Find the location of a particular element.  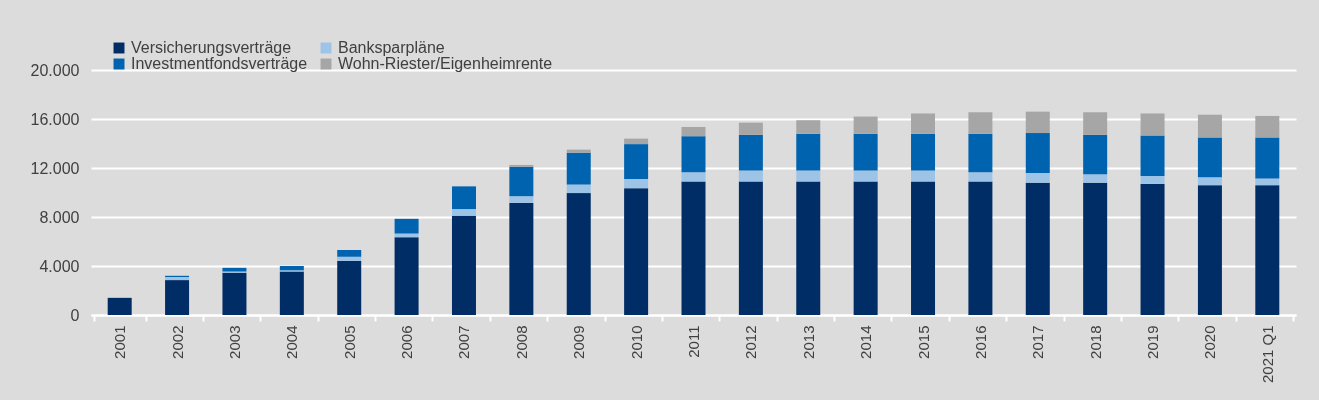

y-tick-label: 4.000 is located at coordinates (59, 266).